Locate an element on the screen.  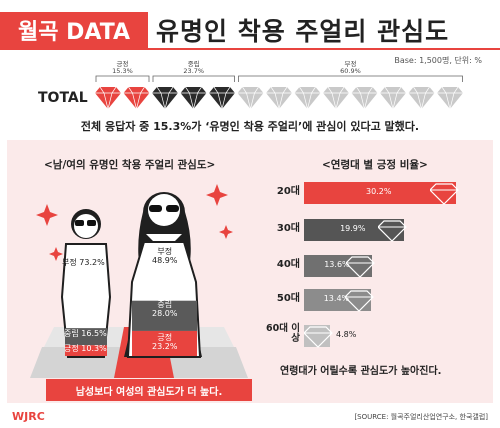
male-pos-label: 긍정 10.3% is located at coordinates (85, 348).